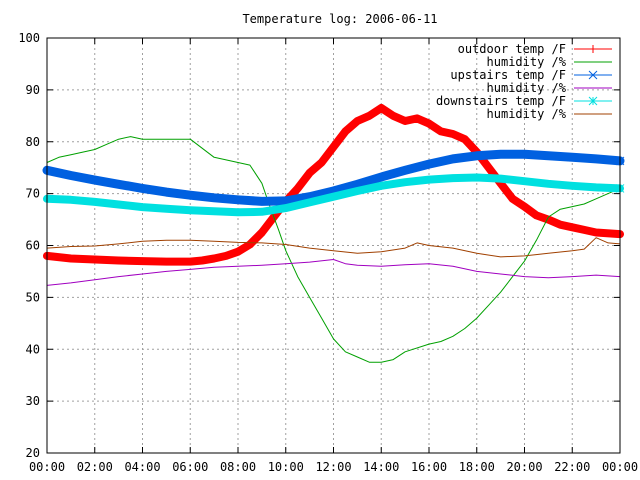  Describe the element at coordinates (524, 467) in the screenshot. I see `x-tick-label: 20:00` at that location.